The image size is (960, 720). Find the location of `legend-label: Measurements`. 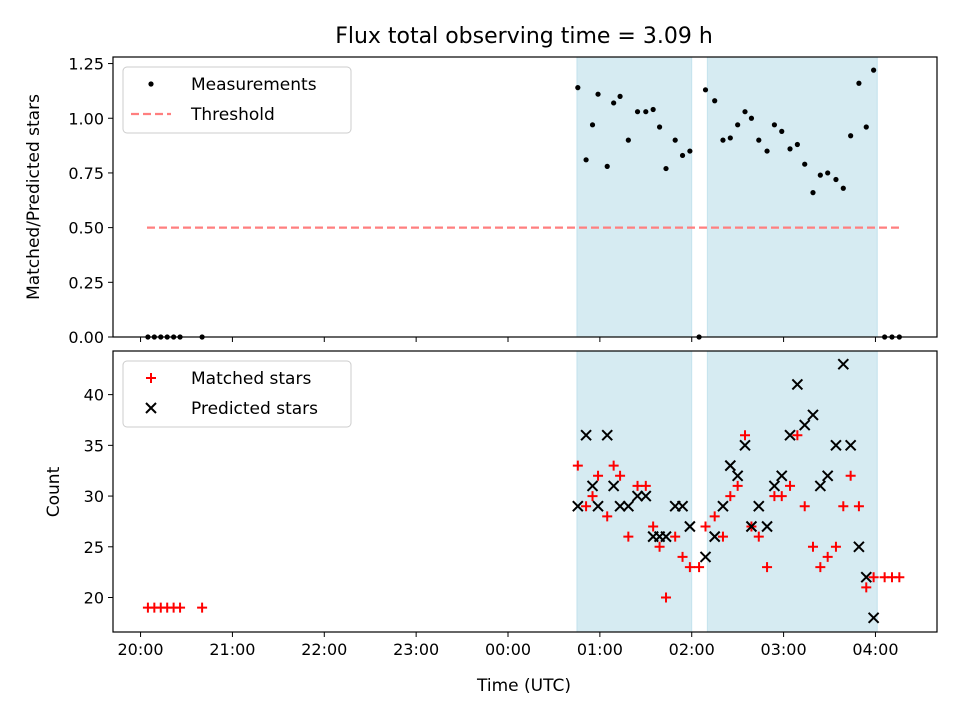

legend-label: Measurements is located at coordinates (254, 85).